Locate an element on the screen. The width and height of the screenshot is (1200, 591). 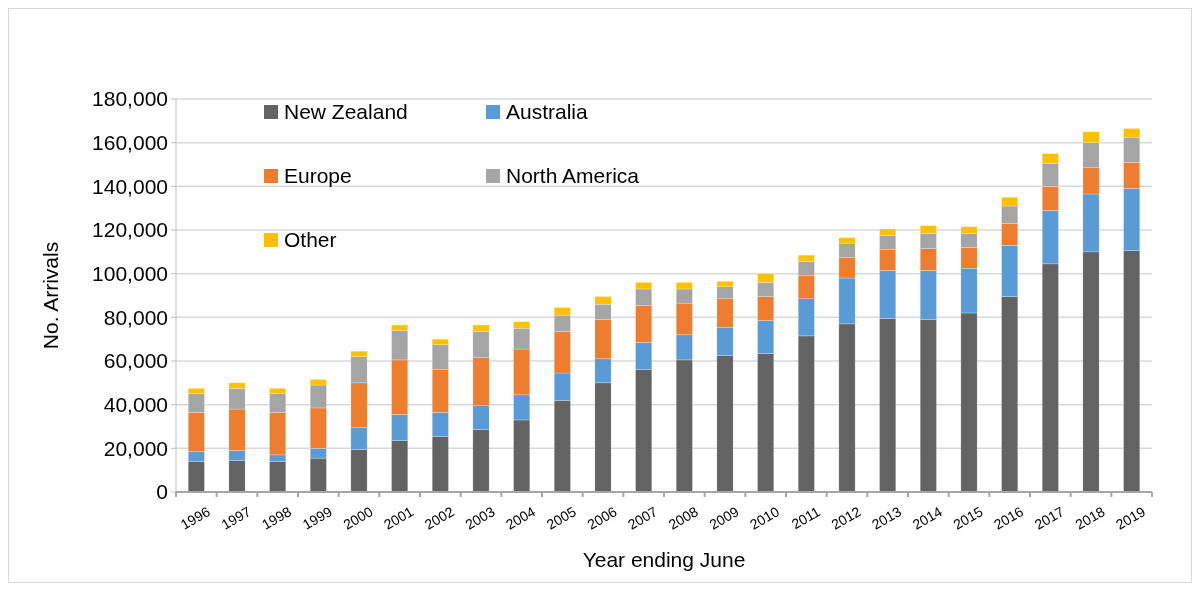
y-tick-label: 140,000 is located at coordinates (130, 186).